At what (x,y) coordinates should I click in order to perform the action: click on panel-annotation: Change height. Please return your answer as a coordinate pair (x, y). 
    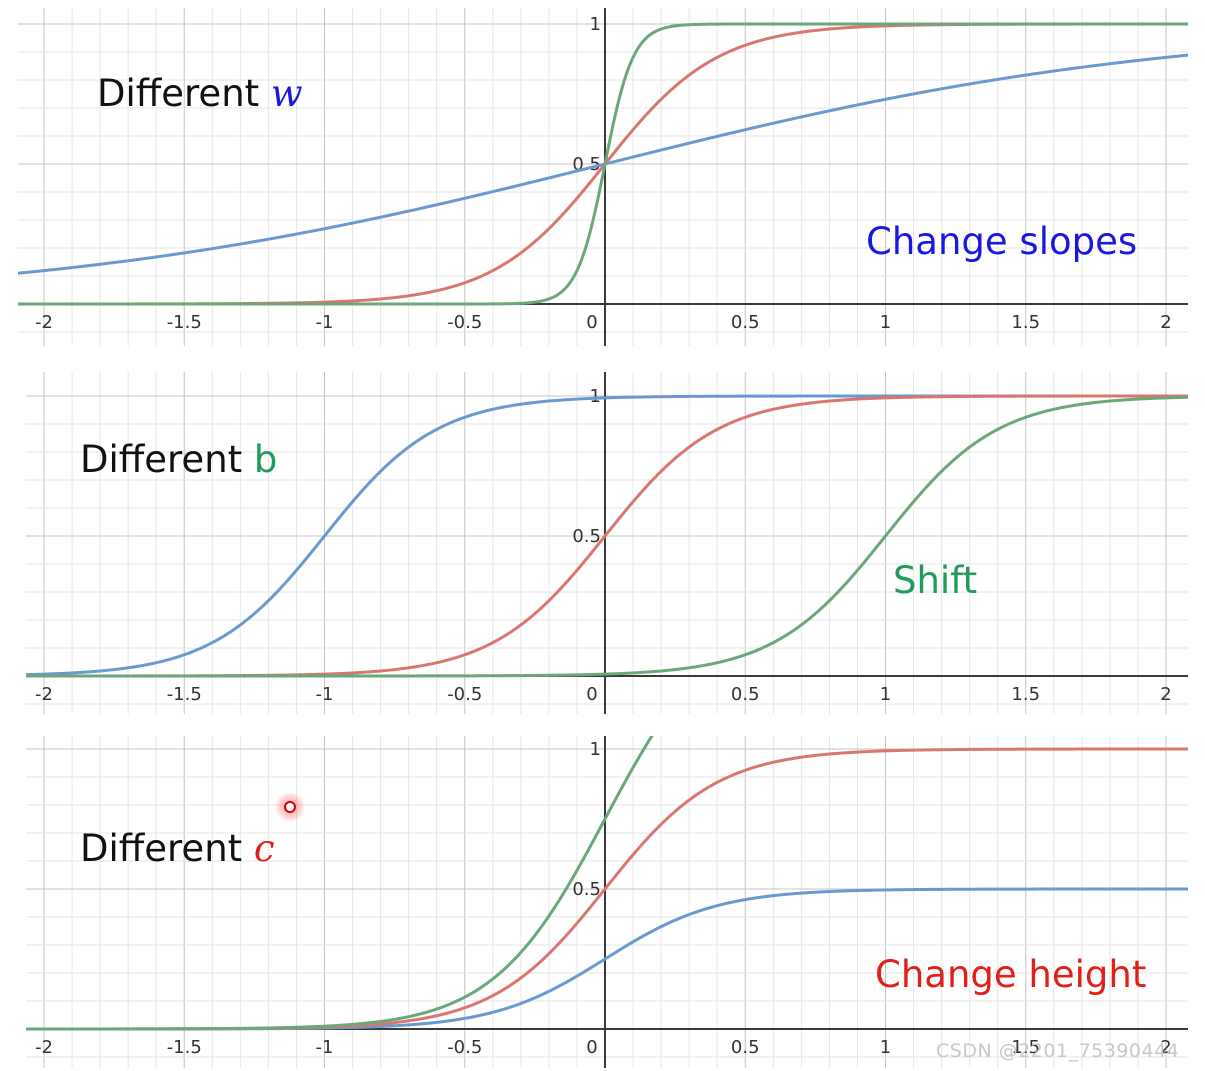
    Looking at the image, I should click on (1010, 974).